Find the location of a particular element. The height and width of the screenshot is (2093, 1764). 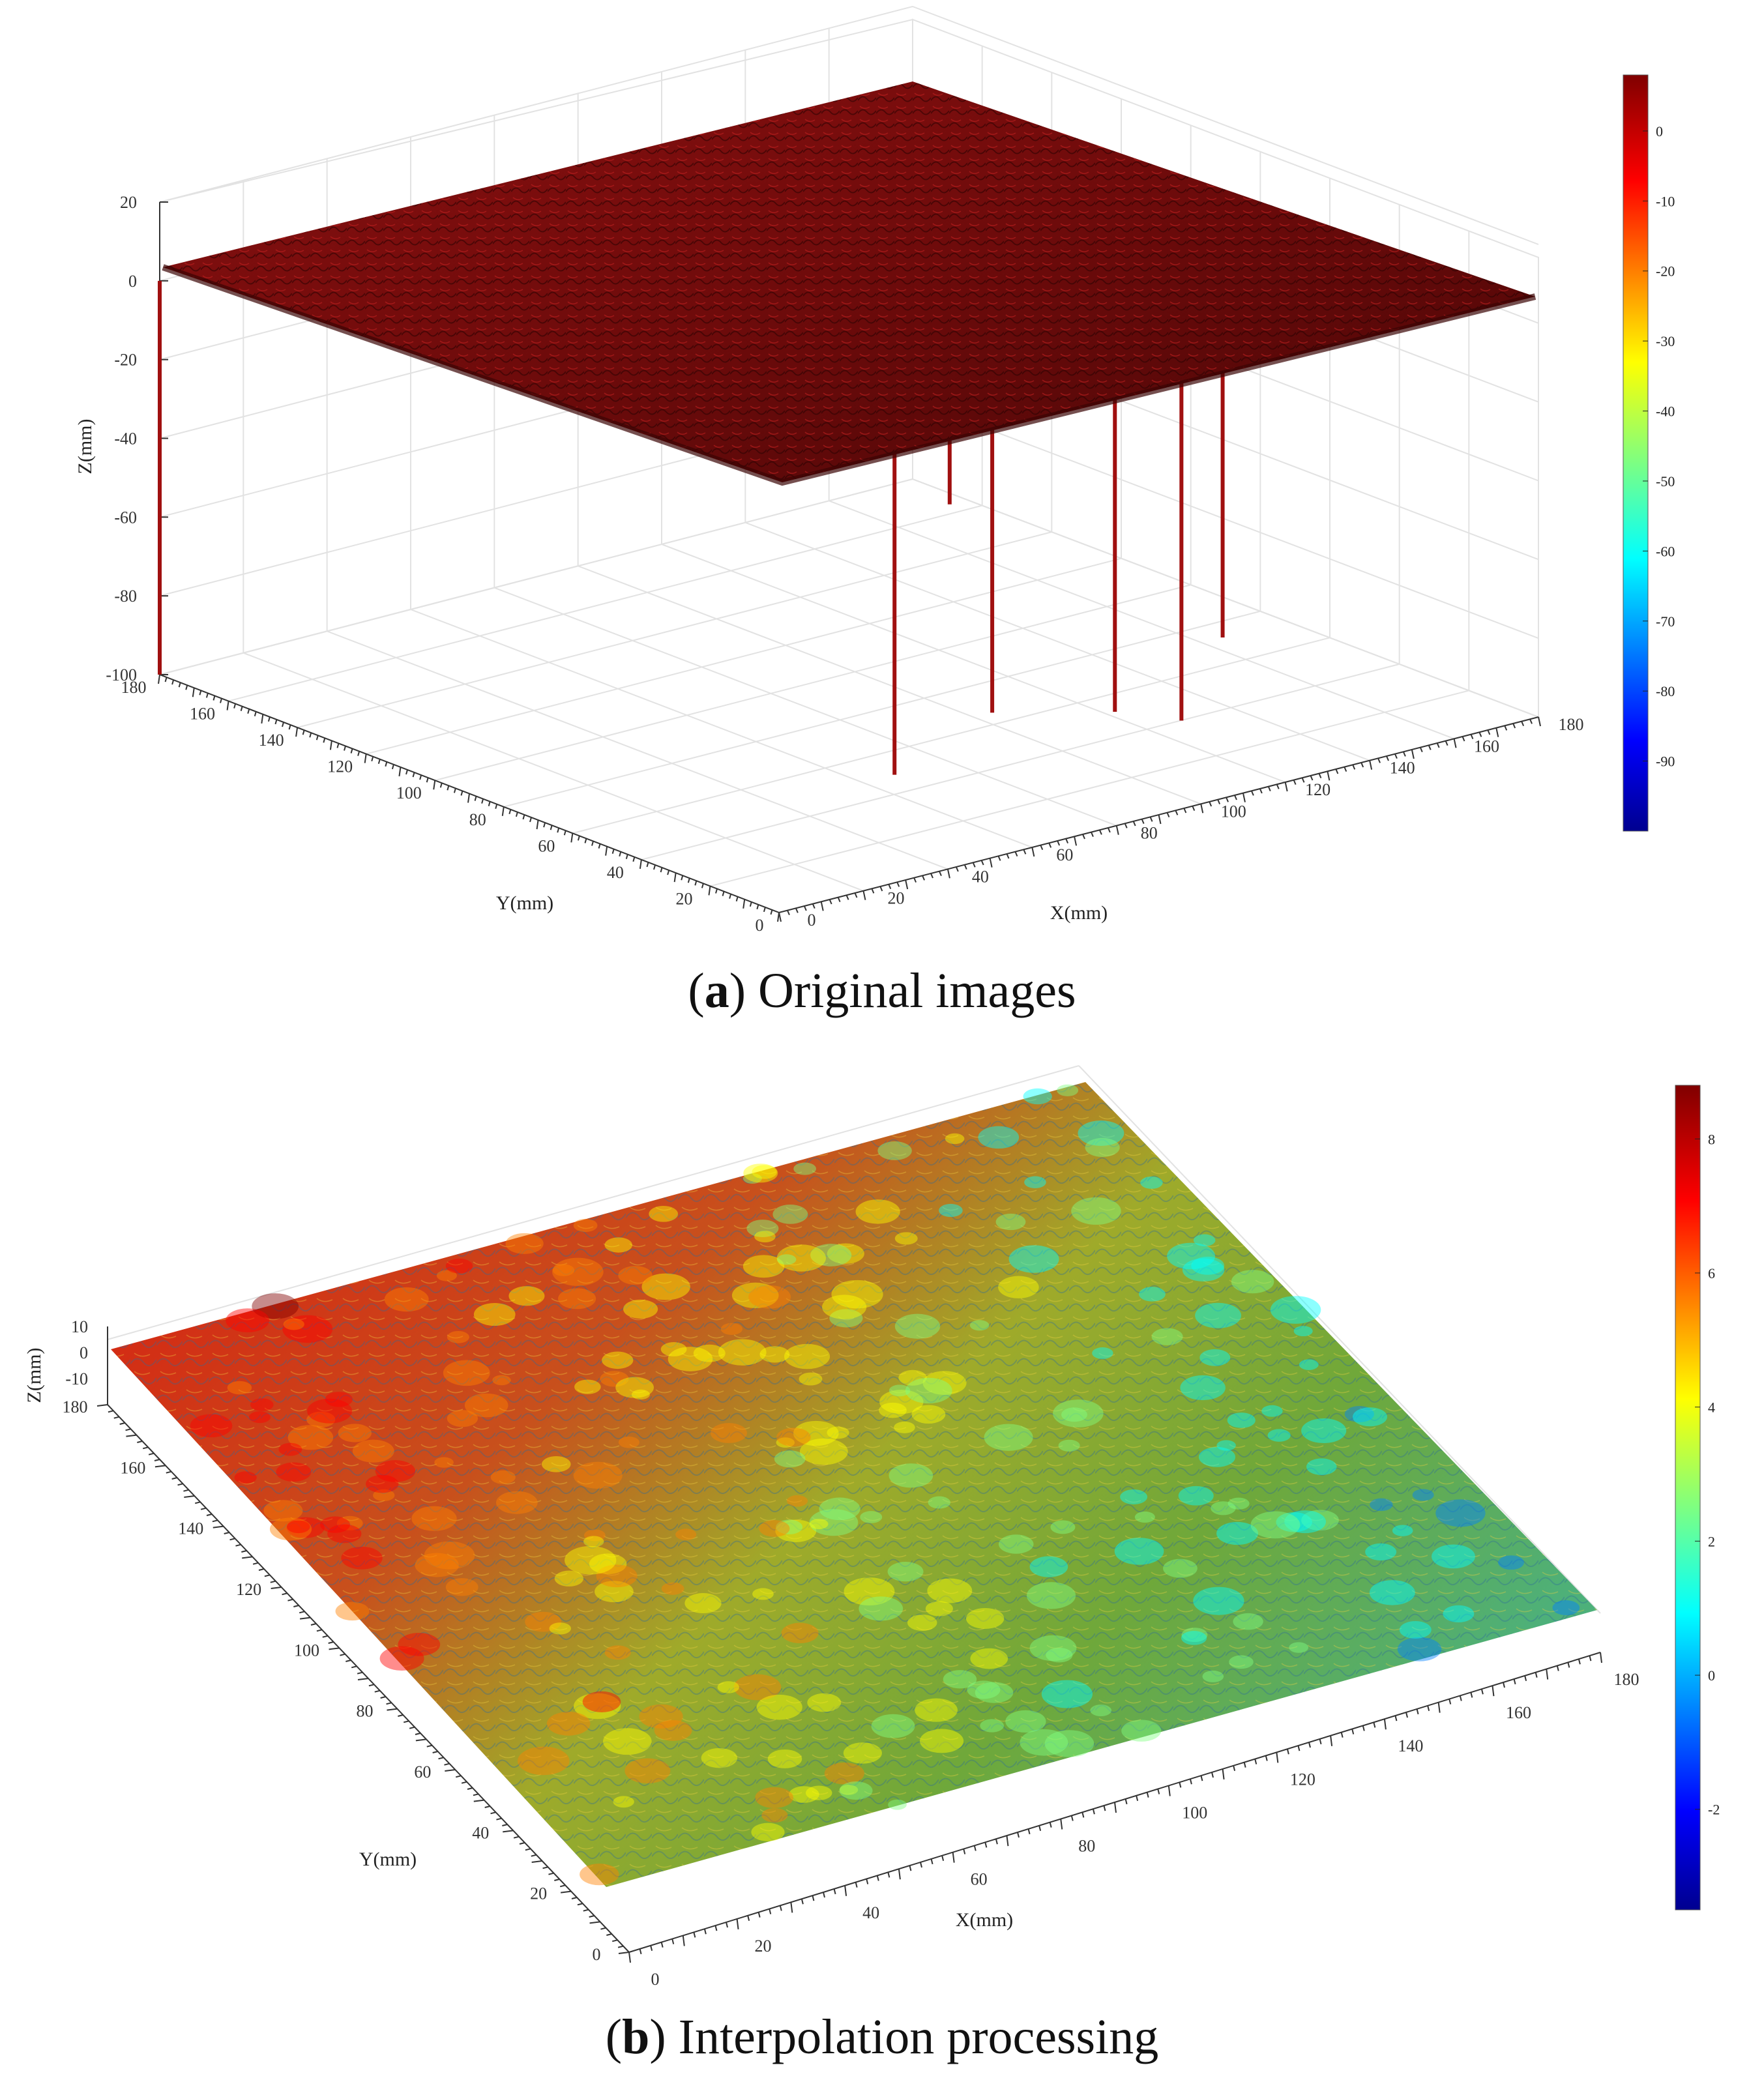

z-tick-label: 20 is located at coordinates (128, 202).